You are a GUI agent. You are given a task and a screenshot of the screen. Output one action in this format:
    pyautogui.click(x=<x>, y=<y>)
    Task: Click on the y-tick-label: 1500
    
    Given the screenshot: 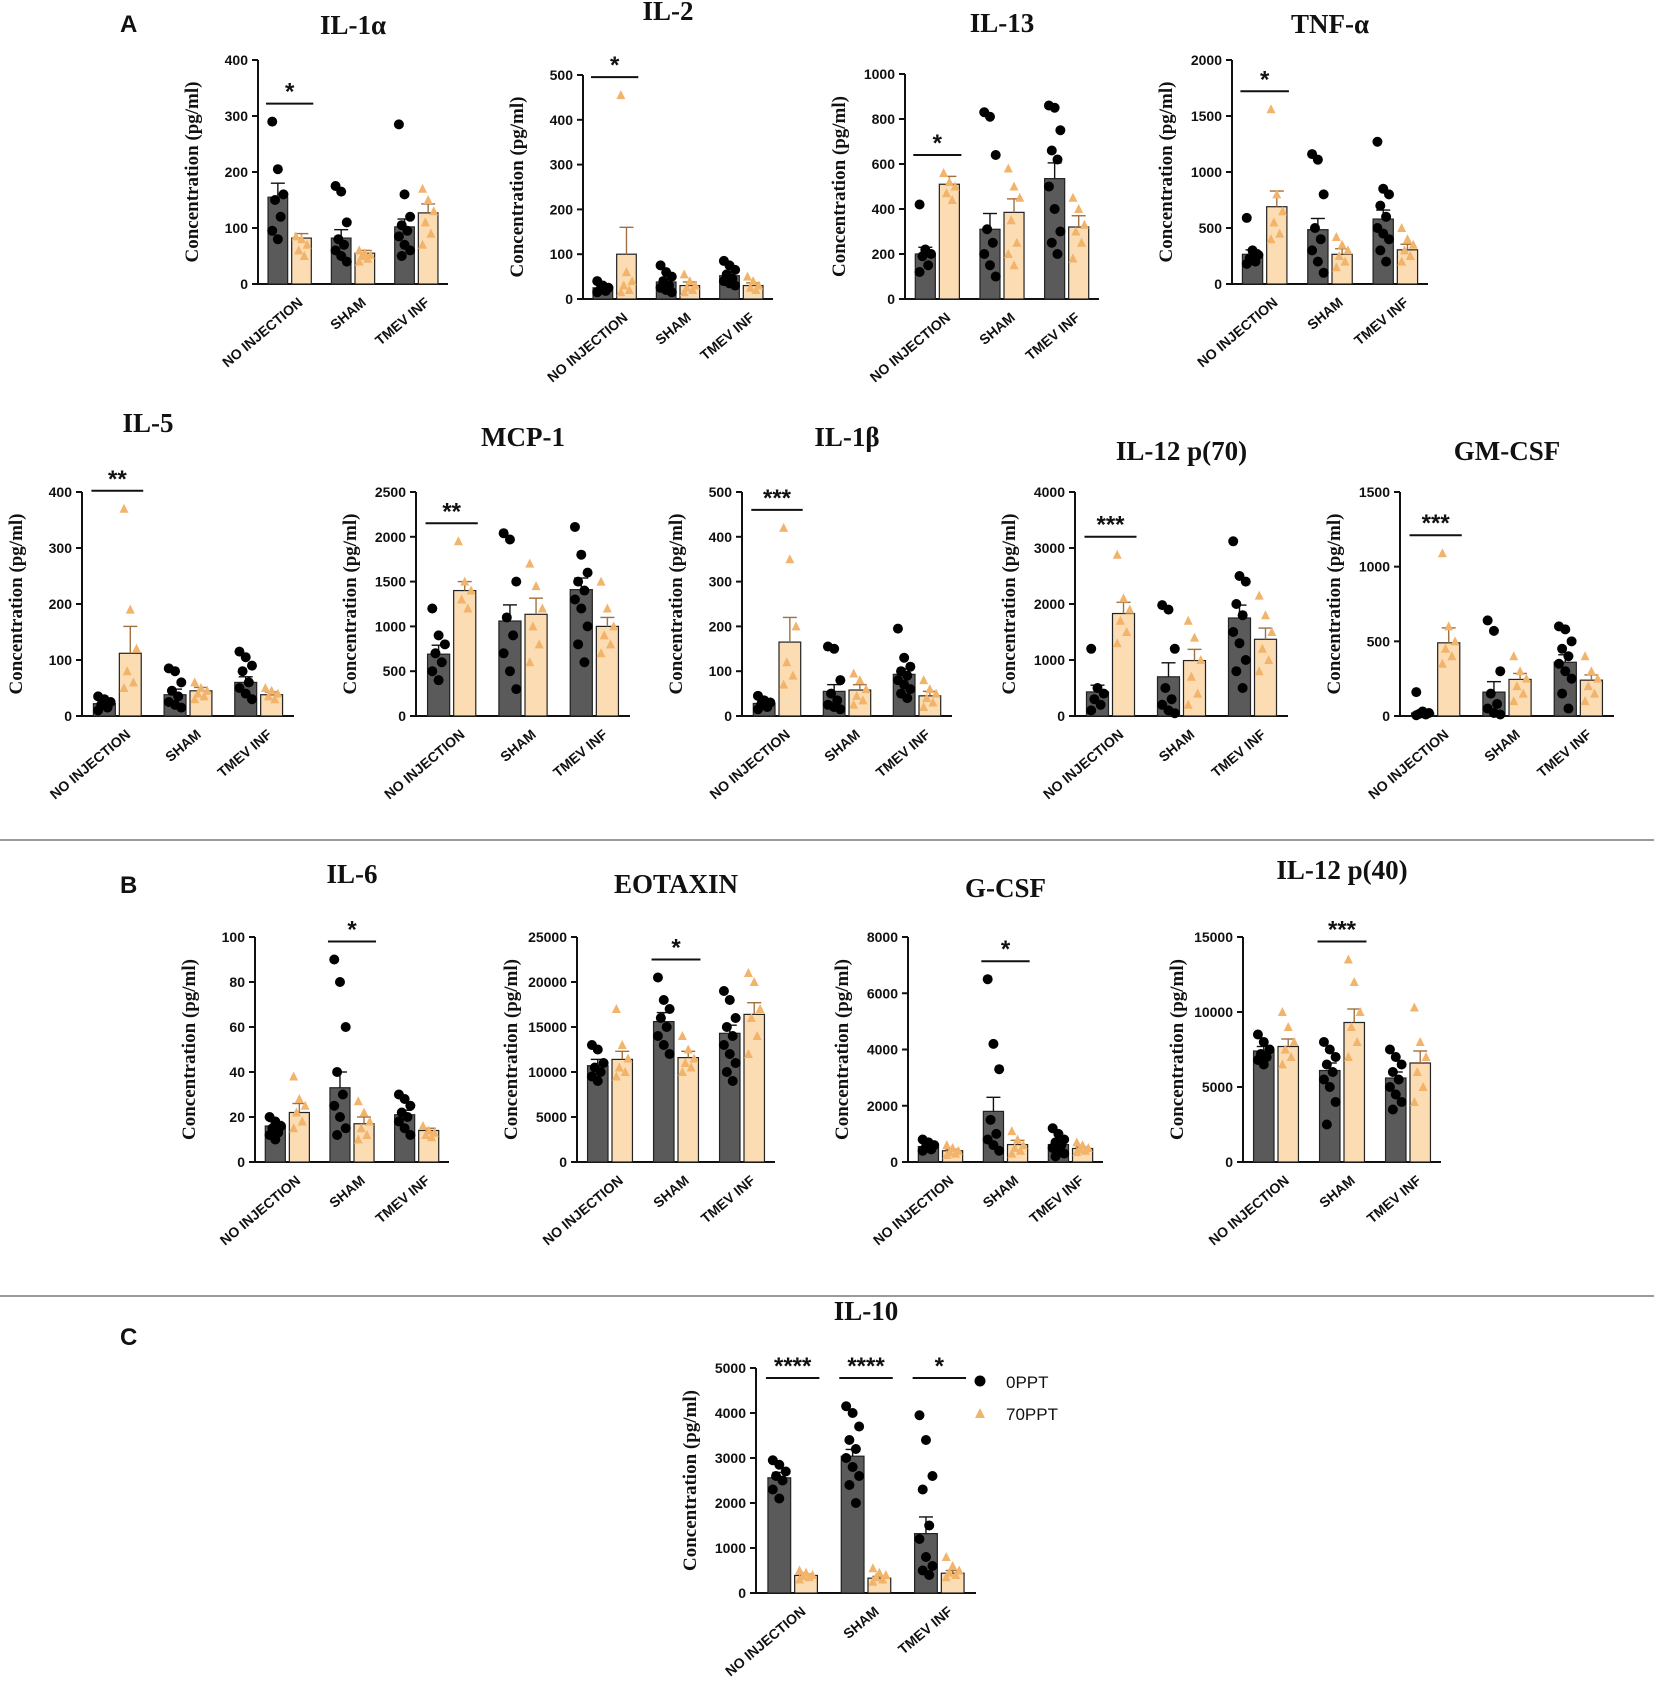 What is the action you would take?
    pyautogui.click(x=1374, y=492)
    